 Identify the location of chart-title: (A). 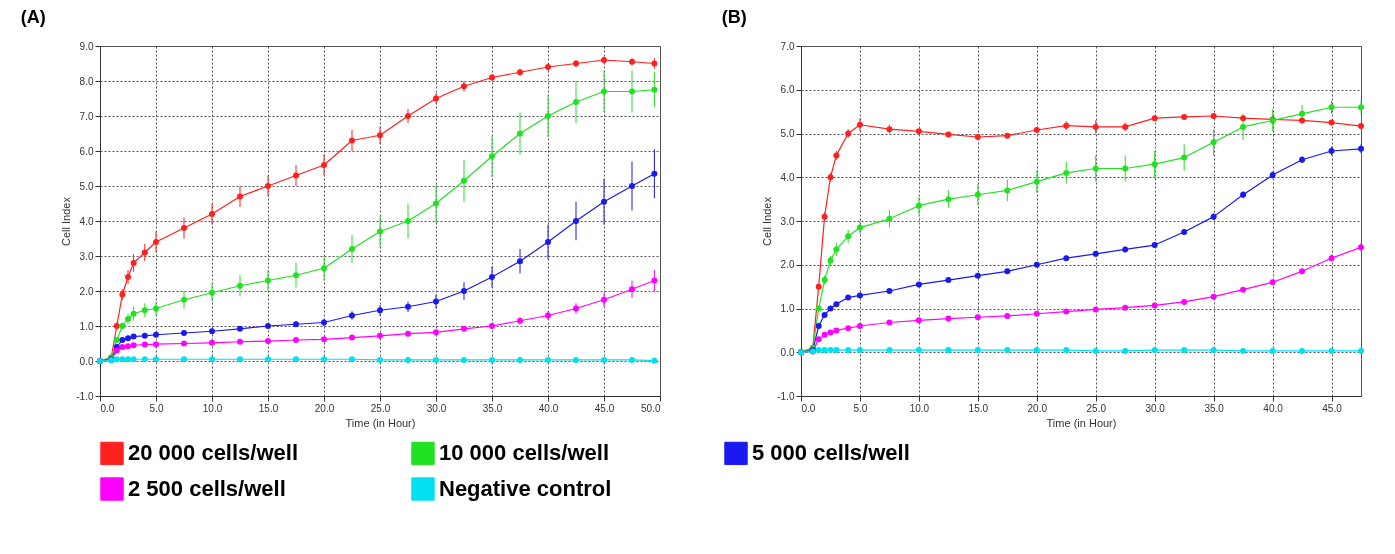
(33, 17).